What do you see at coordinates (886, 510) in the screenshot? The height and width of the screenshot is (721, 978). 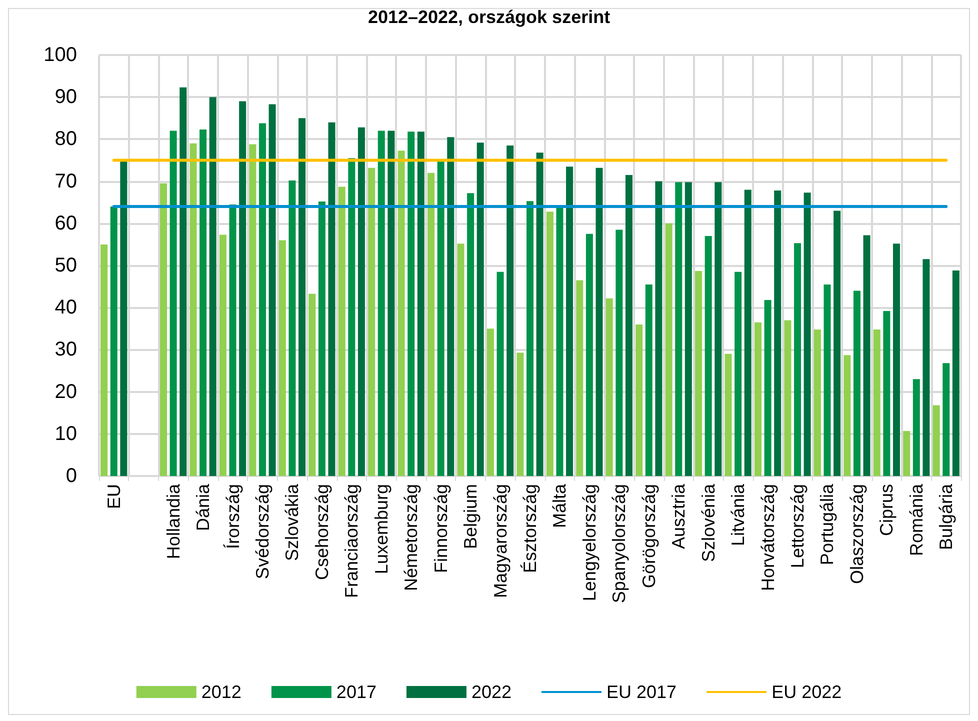 I see `x-tick-label: Ciprus` at bounding box center [886, 510].